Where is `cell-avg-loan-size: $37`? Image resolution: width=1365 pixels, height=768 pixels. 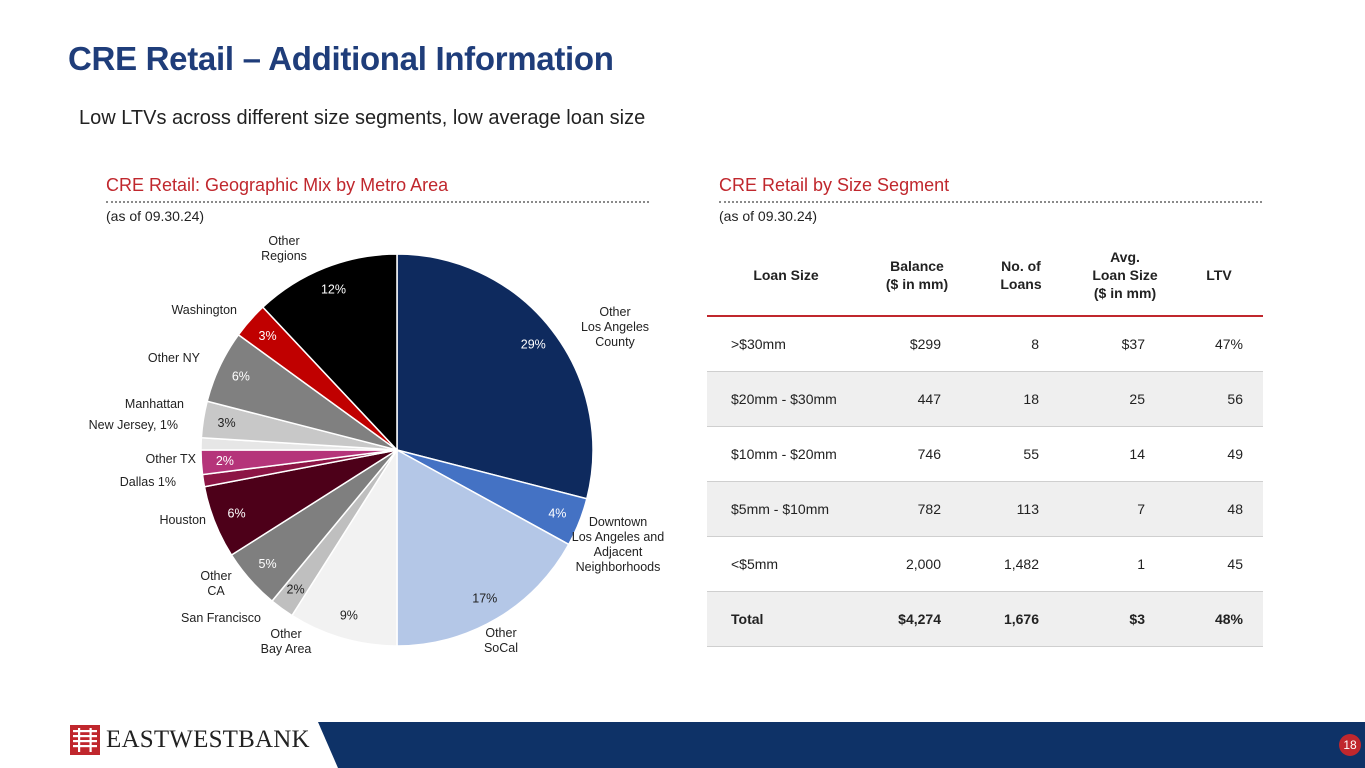
cell-avg-loan-size: $37 is located at coordinates (1133, 344).